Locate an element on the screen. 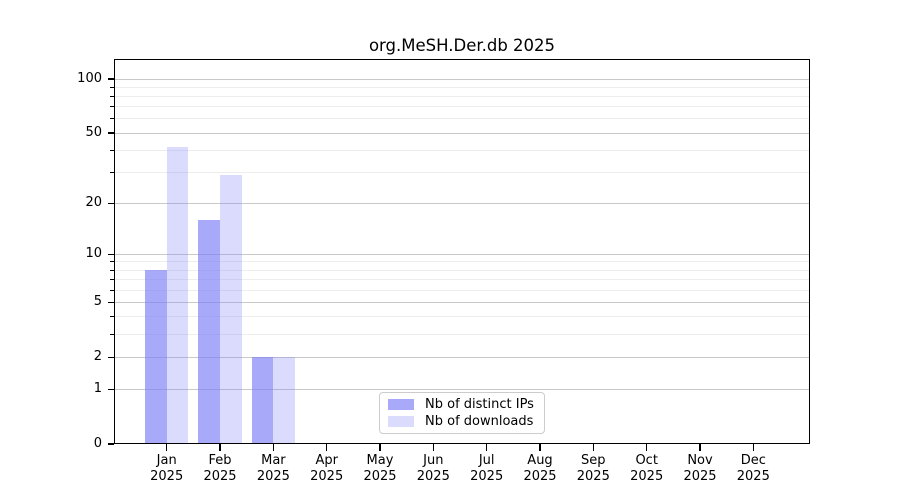 Image resolution: width=900 pixels, height=500 pixels. x-tick-label-dec: Dec 2025 is located at coordinates (753, 469).